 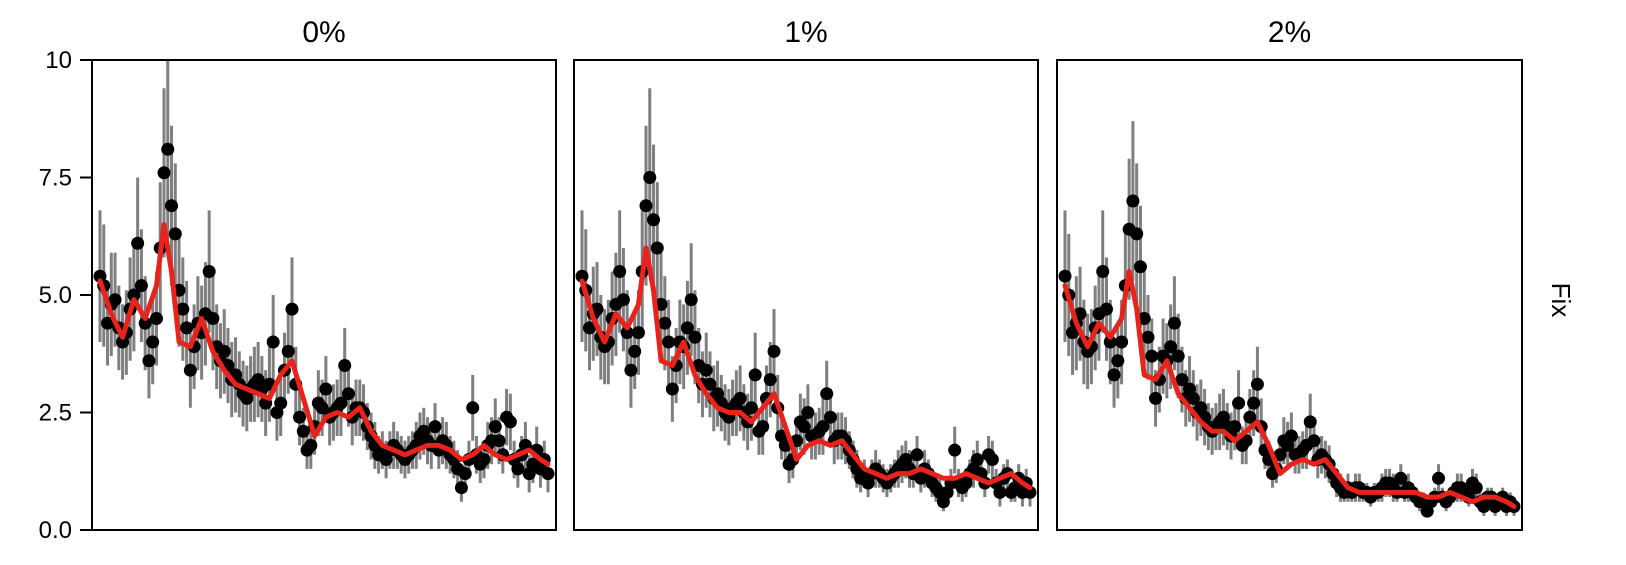 I want to click on panel-title: 1%, so click(x=805, y=32).